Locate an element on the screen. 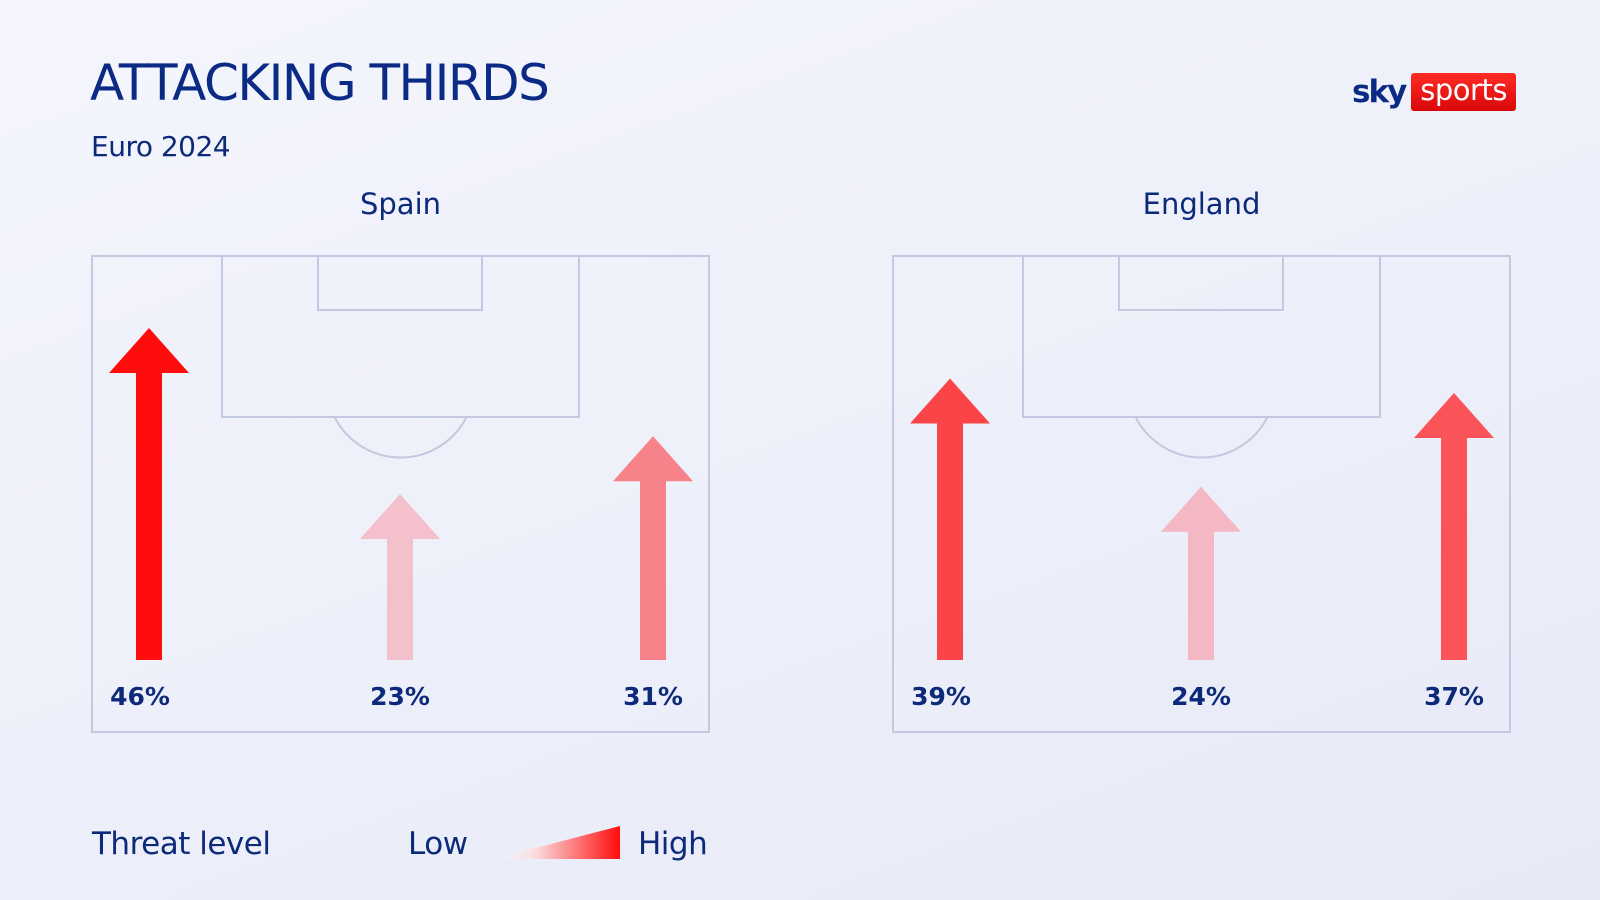  value-label-centre: 23% is located at coordinates (400, 696).